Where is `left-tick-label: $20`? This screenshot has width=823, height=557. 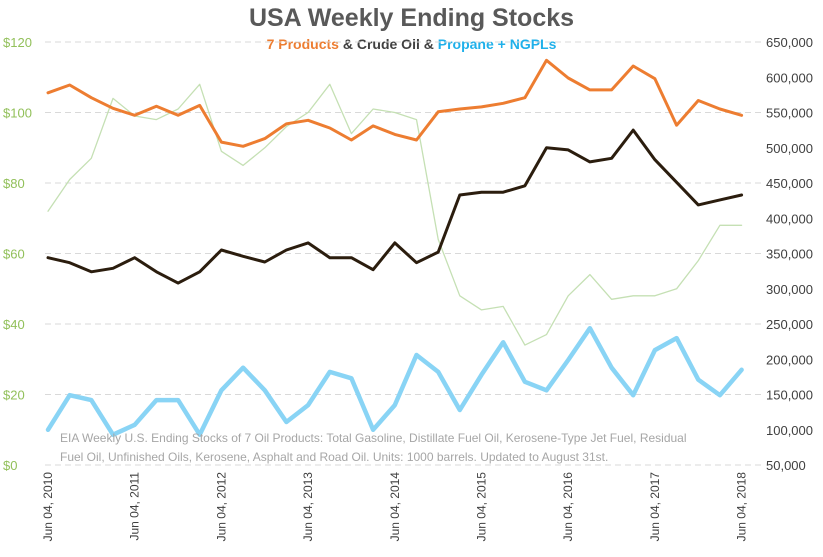 left-tick-label: $20 is located at coordinates (14, 395).